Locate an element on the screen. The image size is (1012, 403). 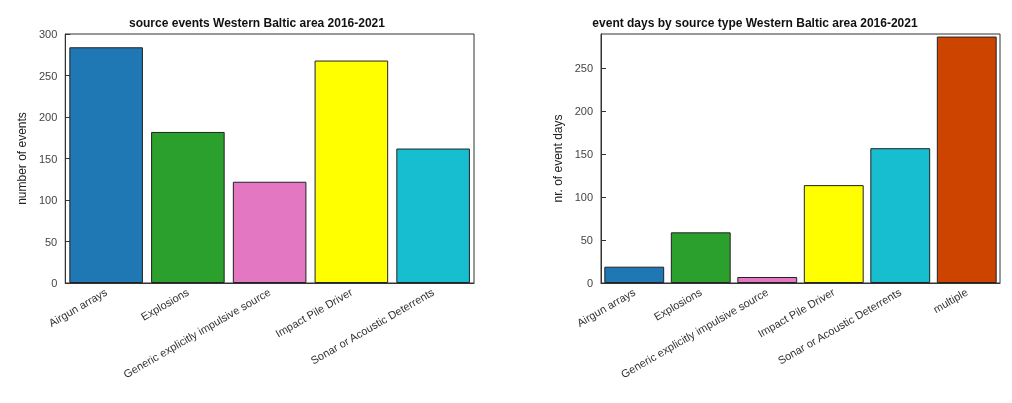
chart-title: source events Western Baltic area 2016-2021 is located at coordinates (257, 23).